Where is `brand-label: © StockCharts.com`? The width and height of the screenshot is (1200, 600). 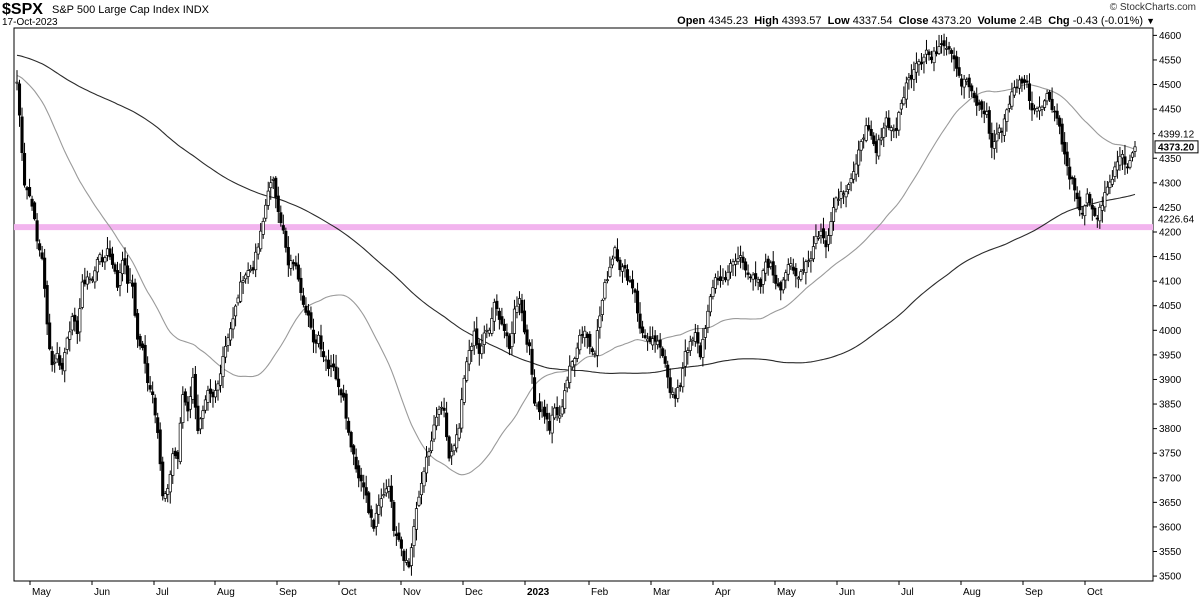 brand-label: © StockCharts.com is located at coordinates (1152, 7).